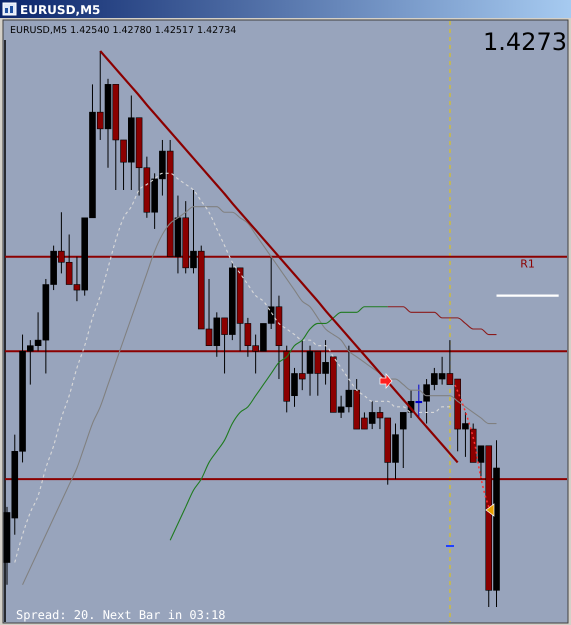 The image size is (571, 625). I want to click on chart-title: EURUSD,M5, so click(60, 10).